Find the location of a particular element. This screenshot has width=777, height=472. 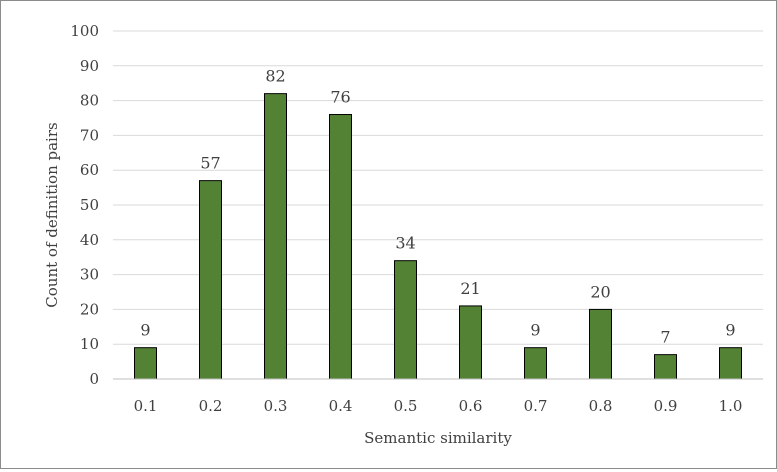

x-tick-label-0.5: 0.5 is located at coordinates (406, 406).